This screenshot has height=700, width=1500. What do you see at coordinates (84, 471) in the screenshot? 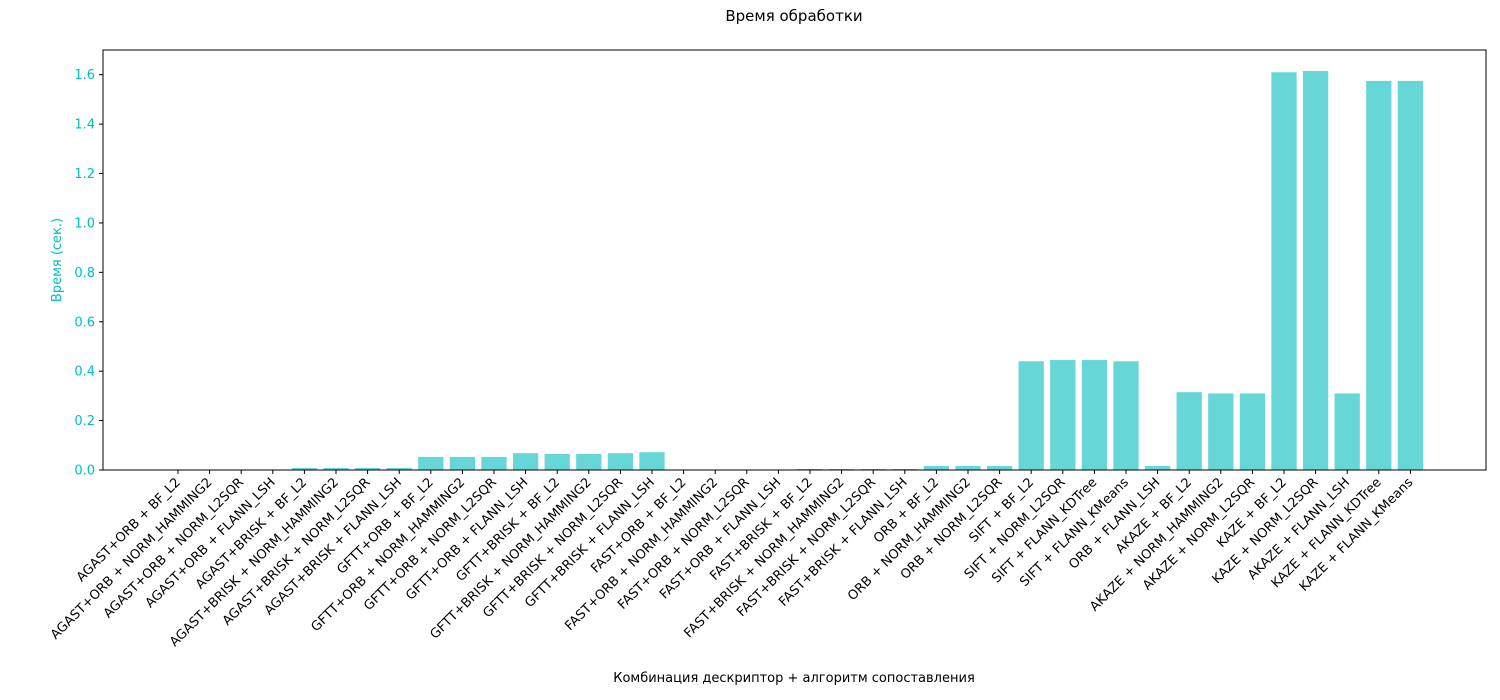
I see `y-tick-label-0: 0.0` at bounding box center [84, 471].